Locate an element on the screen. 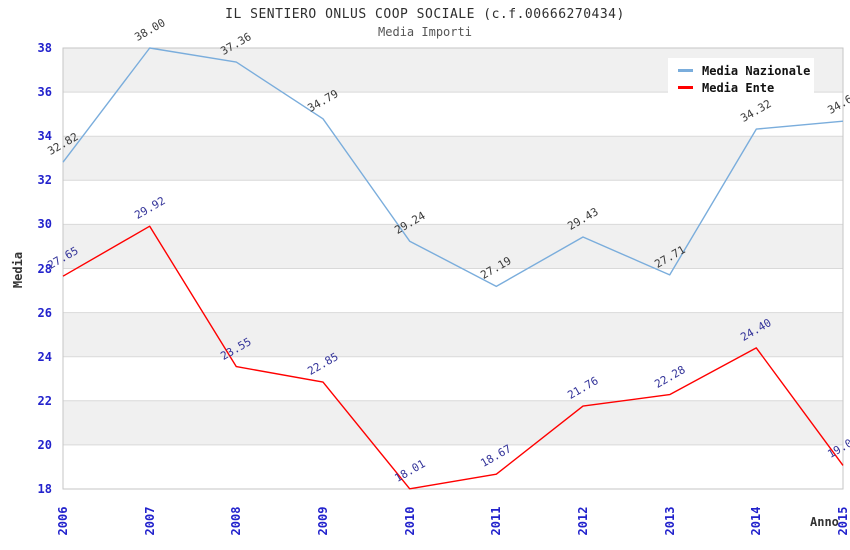  legend-swatch-ente-icon is located at coordinates (685, 87).